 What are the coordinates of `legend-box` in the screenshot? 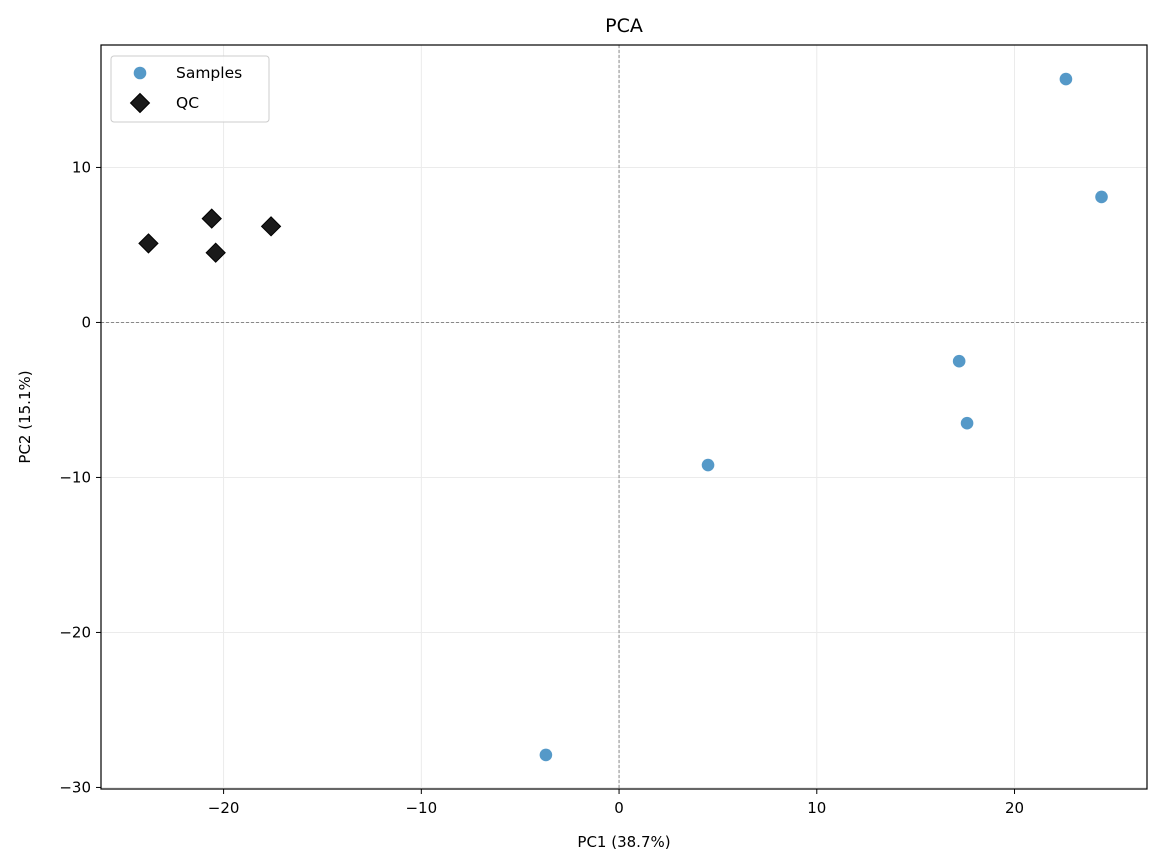 It's located at (190, 89).